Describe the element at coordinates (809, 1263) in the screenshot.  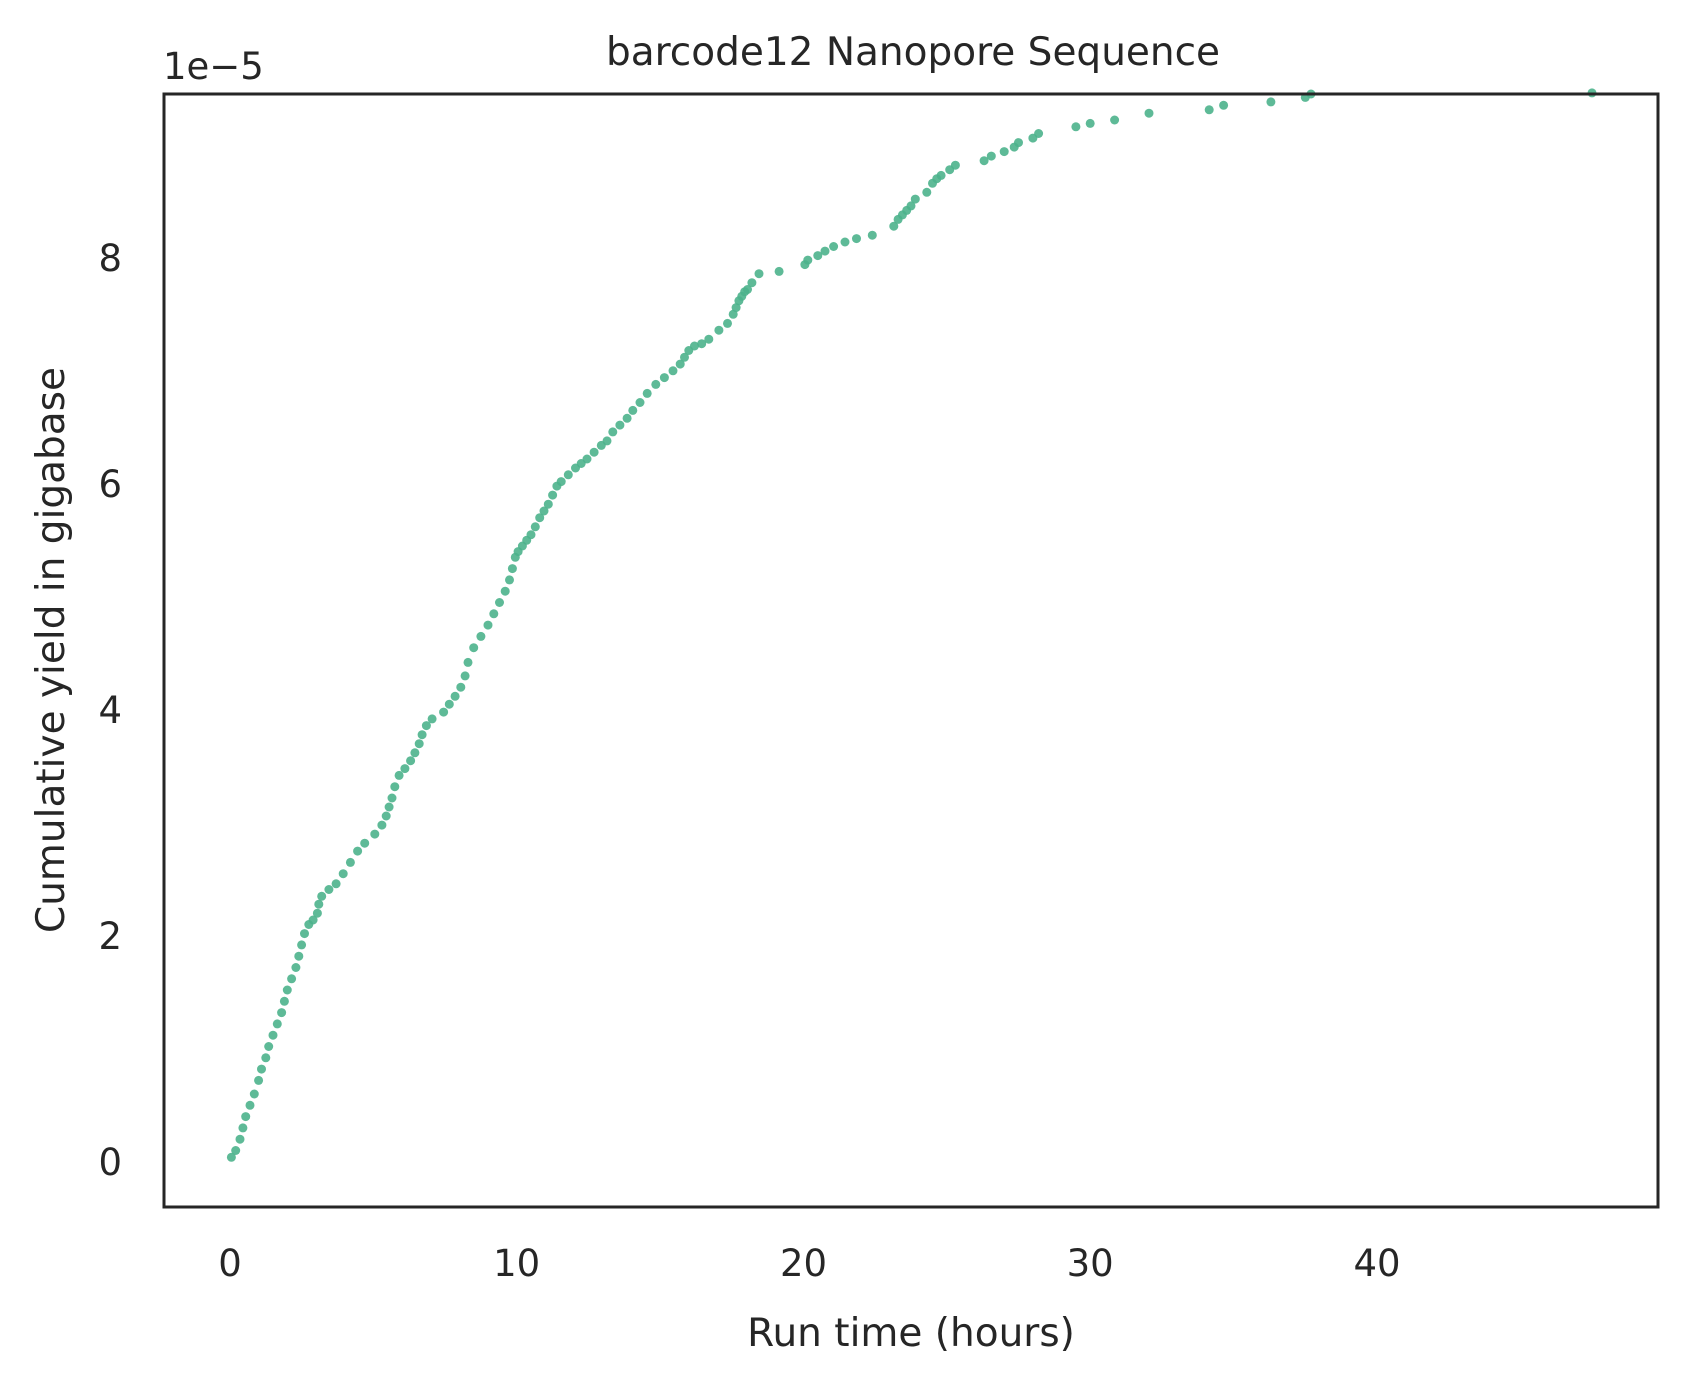
I see `x-ticks: 0 10 20 30 40` at that location.